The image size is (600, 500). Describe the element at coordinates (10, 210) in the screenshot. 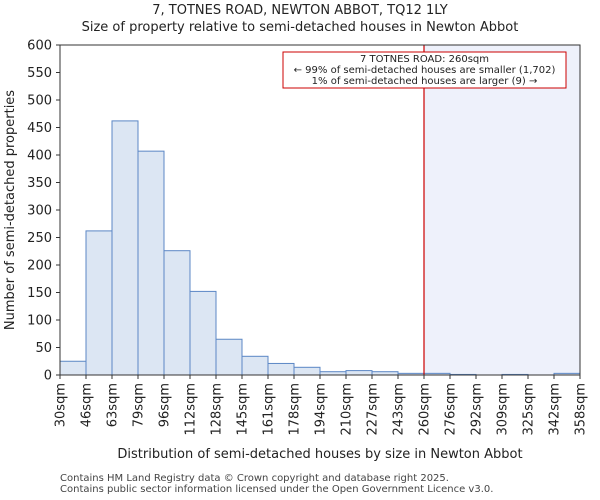

I see `y-axis-label: Number of semi-detached properties` at that location.